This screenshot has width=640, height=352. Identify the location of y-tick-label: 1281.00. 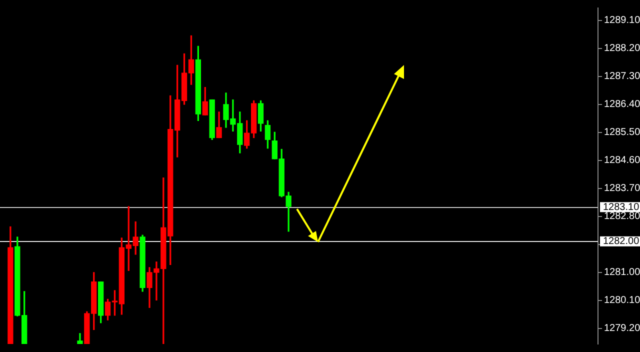
(622, 272).